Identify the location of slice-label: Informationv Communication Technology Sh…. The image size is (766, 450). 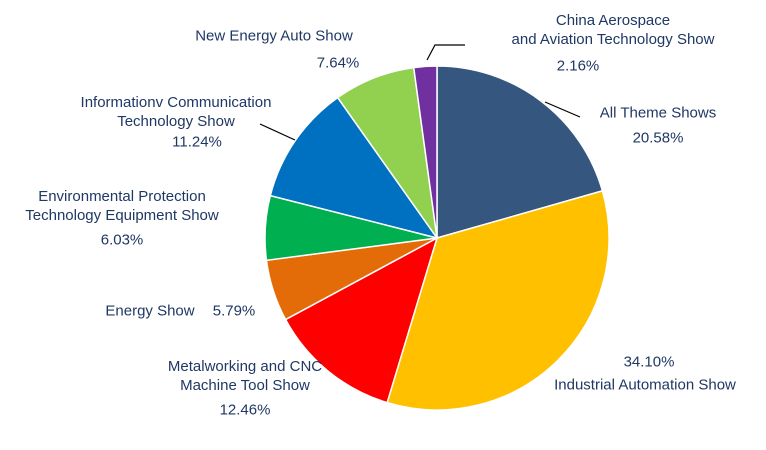
(176, 112).